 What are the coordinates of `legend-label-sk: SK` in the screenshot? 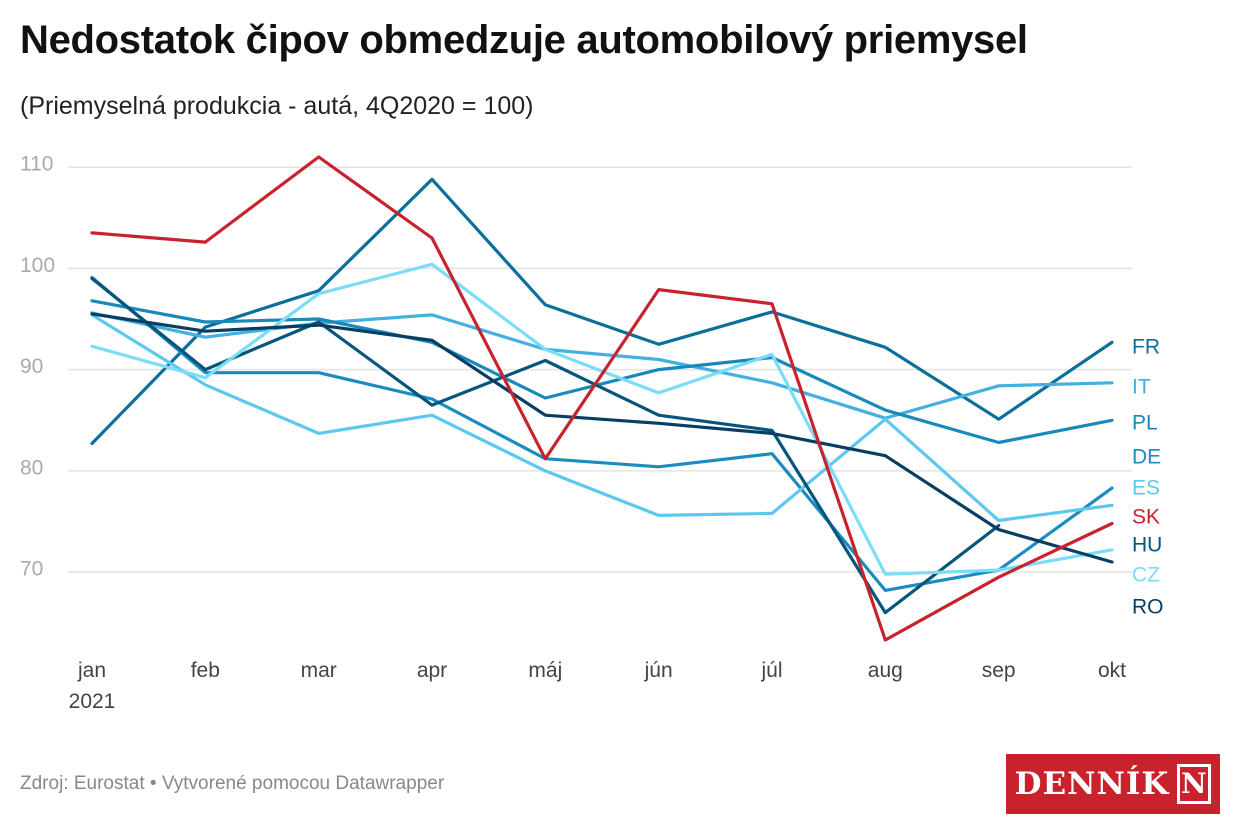 It's located at (1146, 517).